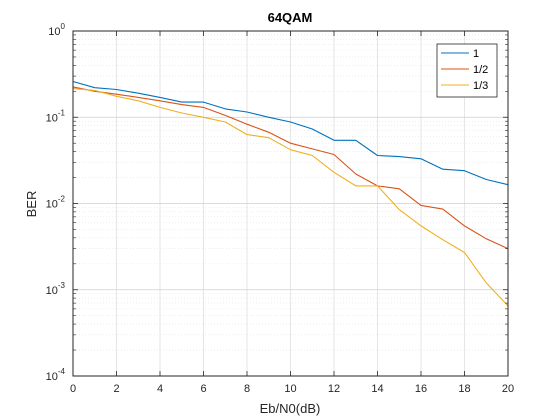 This screenshot has width=560, height=420. Describe the element at coordinates (480, 86) in the screenshot. I see `legend-label: 1/3` at that location.